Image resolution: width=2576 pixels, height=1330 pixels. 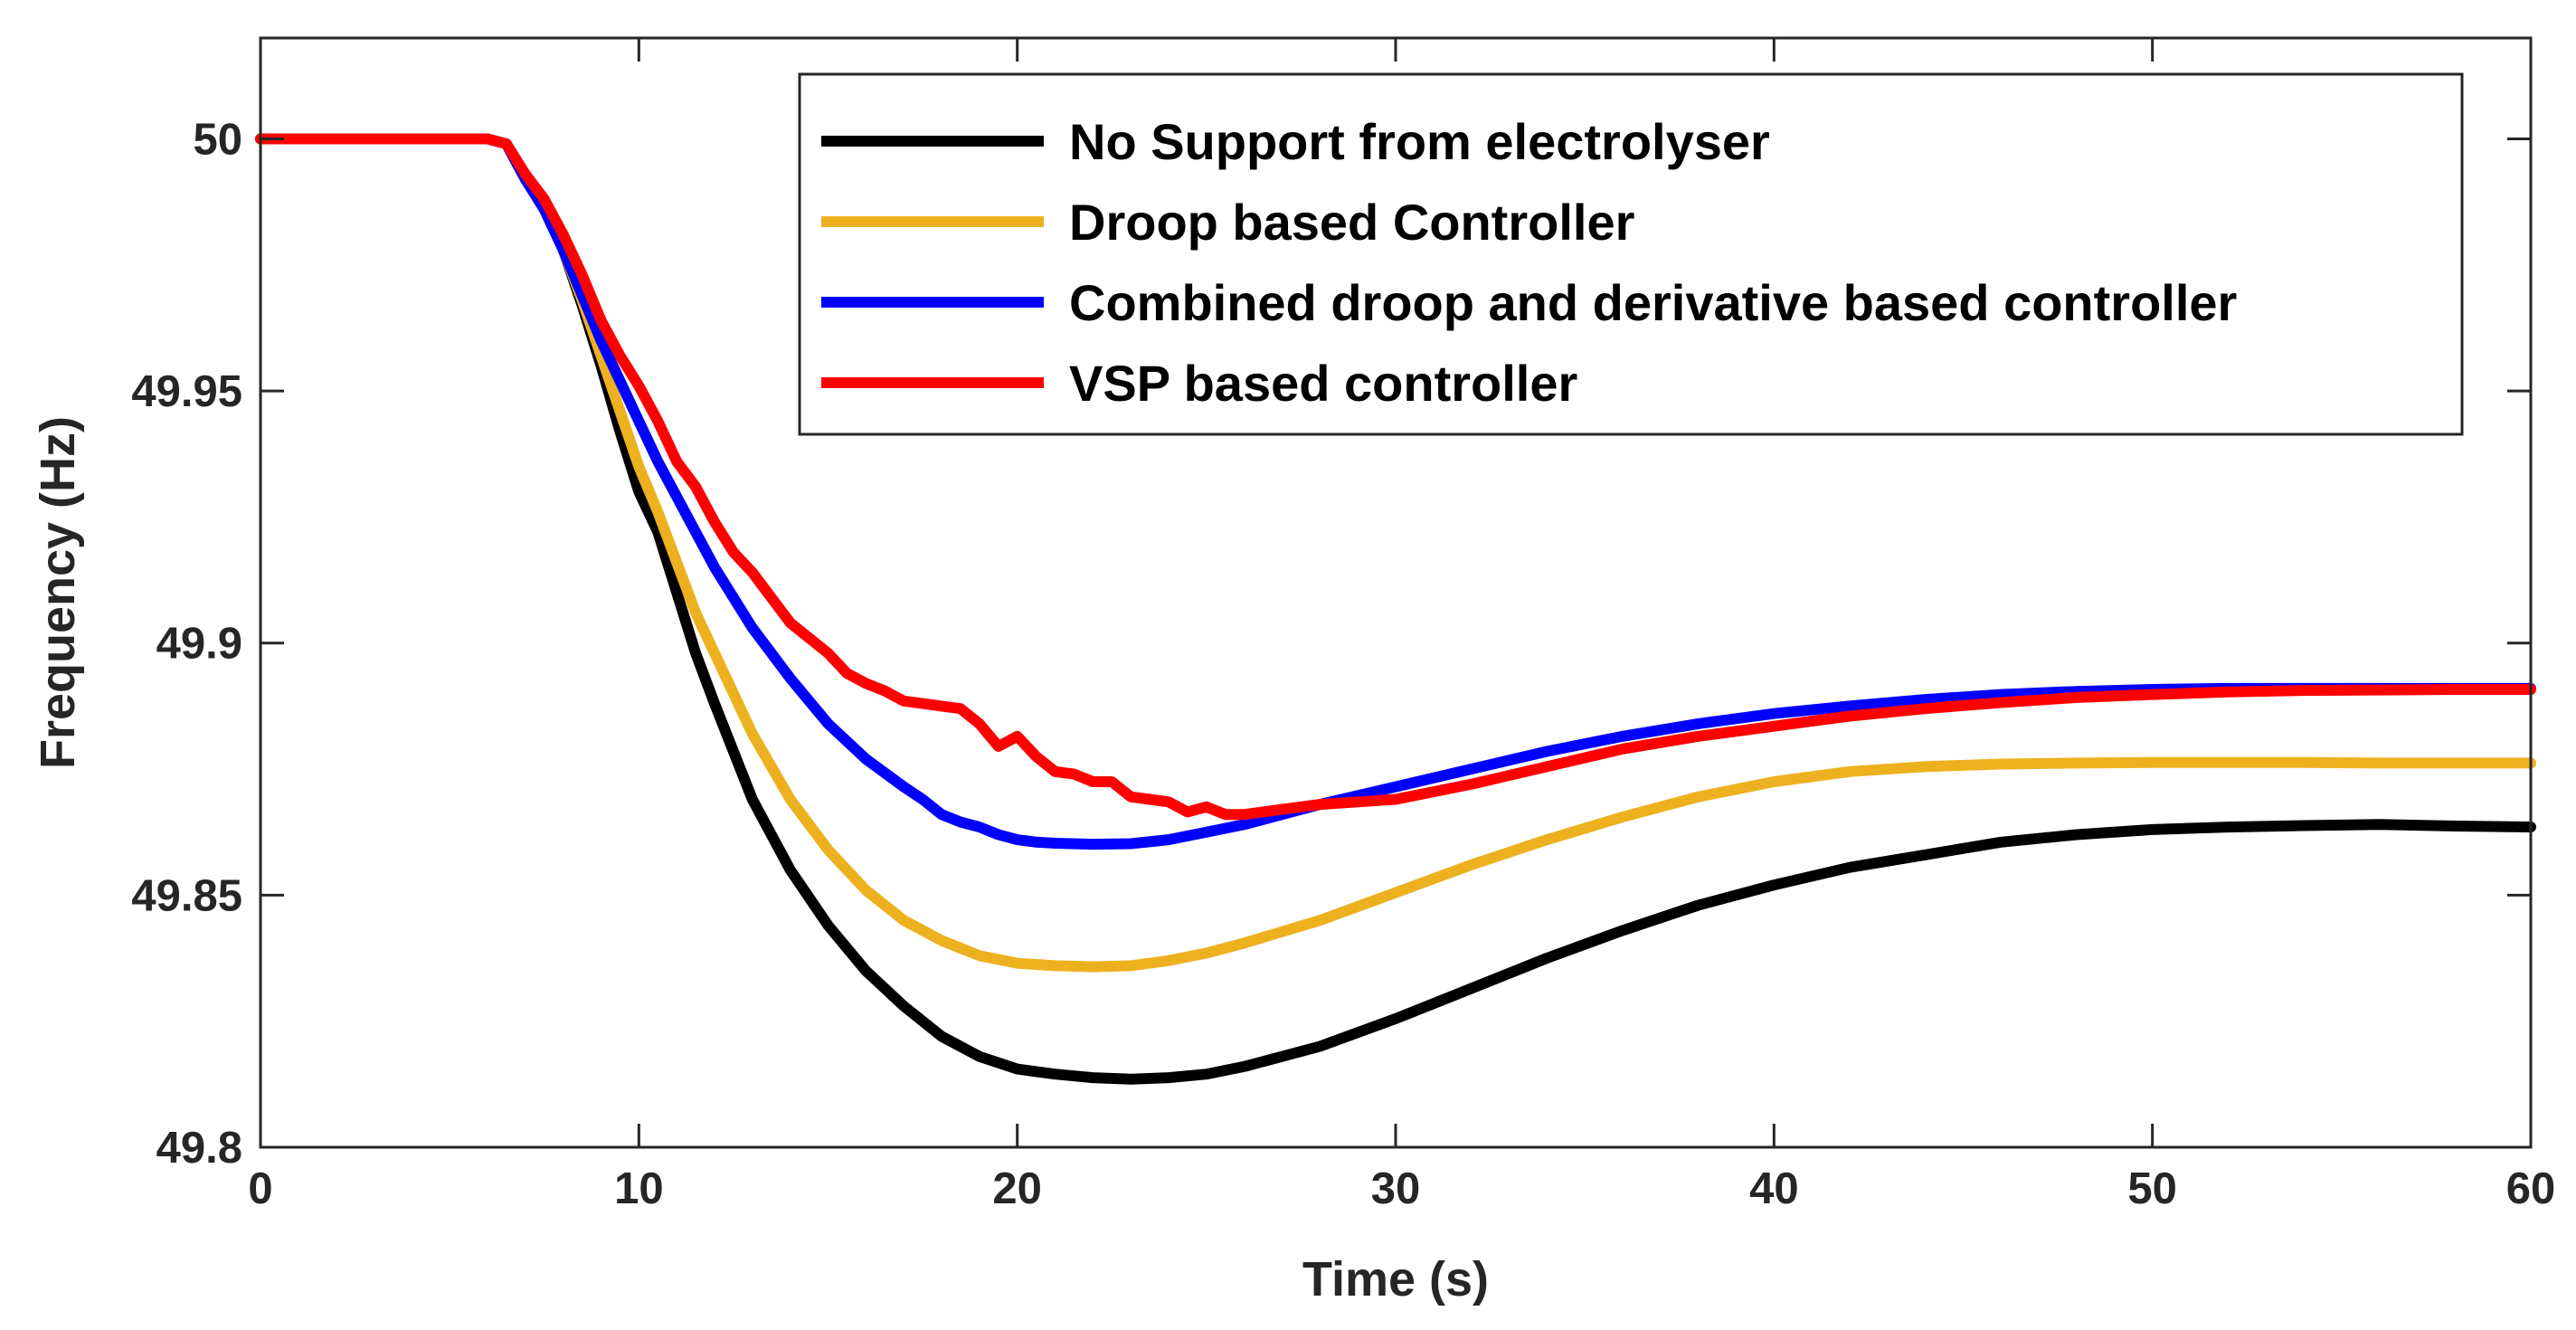 What do you see at coordinates (1774, 1188) in the screenshot?
I see `x-tick-label: 40` at bounding box center [1774, 1188].